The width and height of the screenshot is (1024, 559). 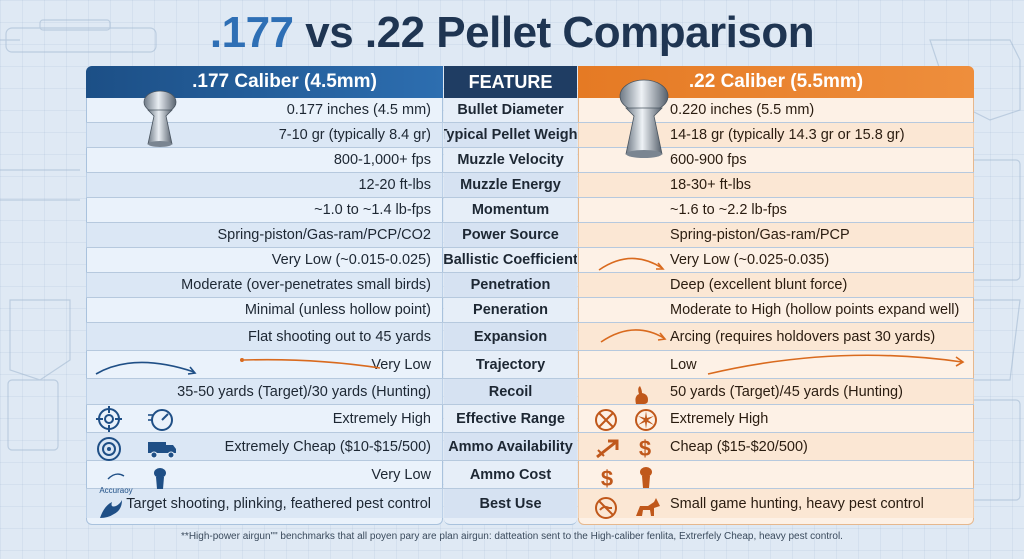 I want to click on impact-burst-icon, so click(x=646, y=420).